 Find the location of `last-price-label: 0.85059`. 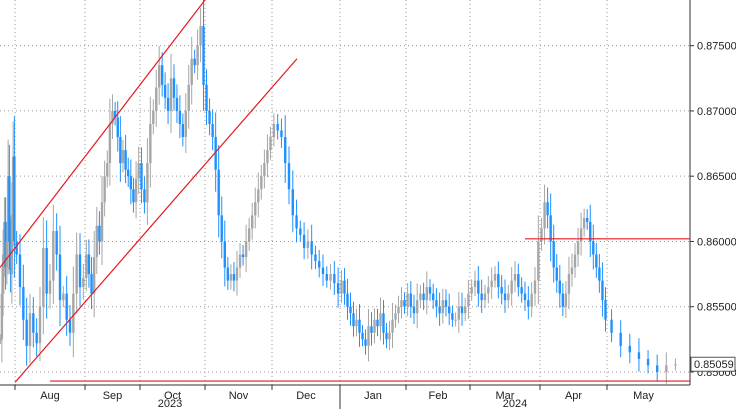

last-price-label: 0.85059 is located at coordinates (714, 365).